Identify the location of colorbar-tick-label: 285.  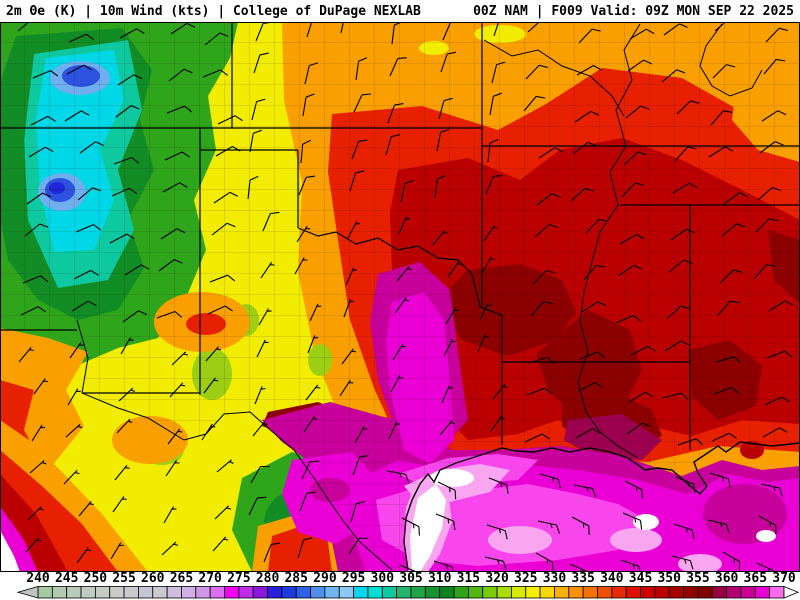
(296, 578).